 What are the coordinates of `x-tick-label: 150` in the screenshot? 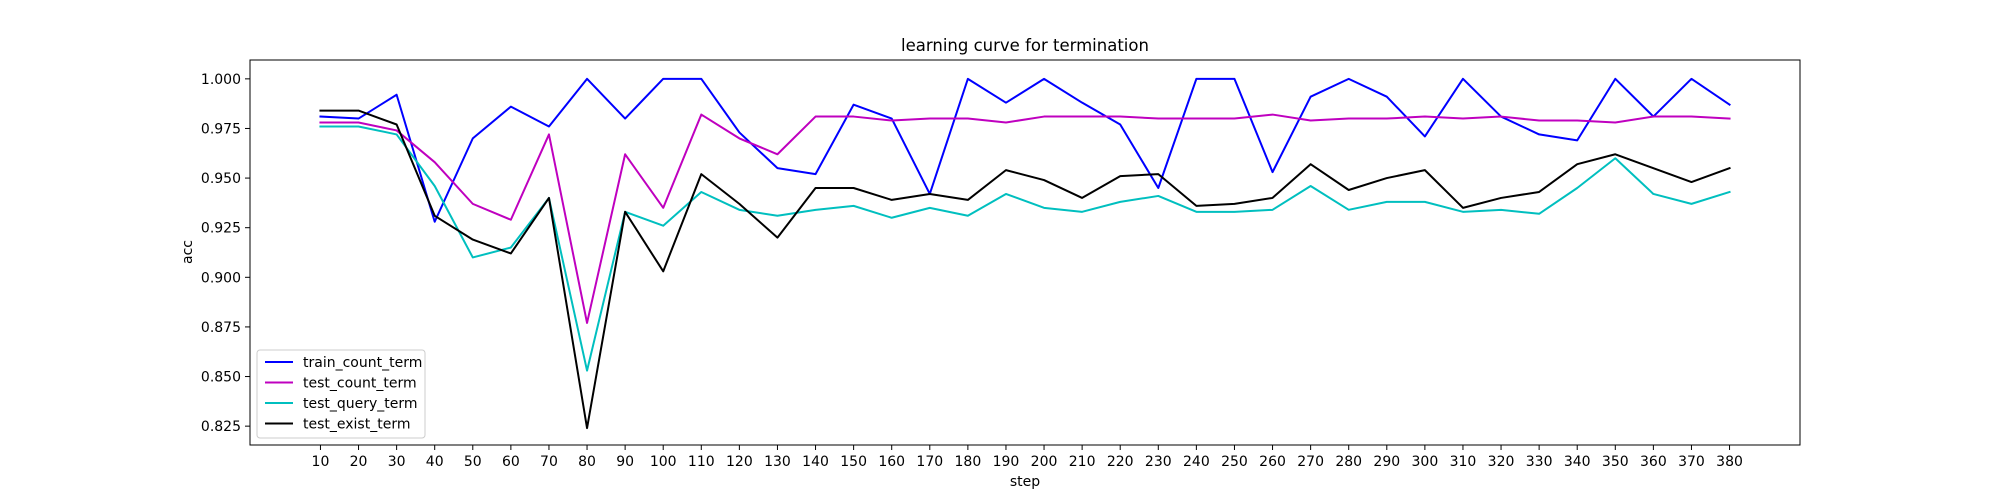 It's located at (853, 462).